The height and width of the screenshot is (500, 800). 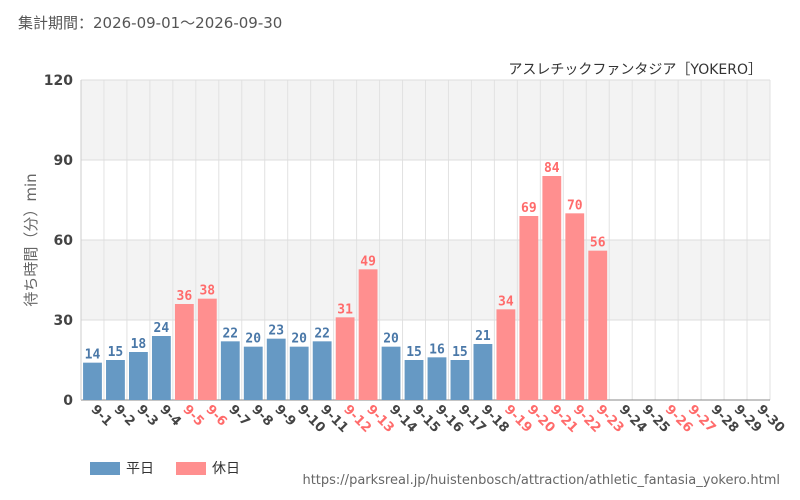 I want to click on x-tick-label-9-3: 9-3, so click(x=147, y=415).